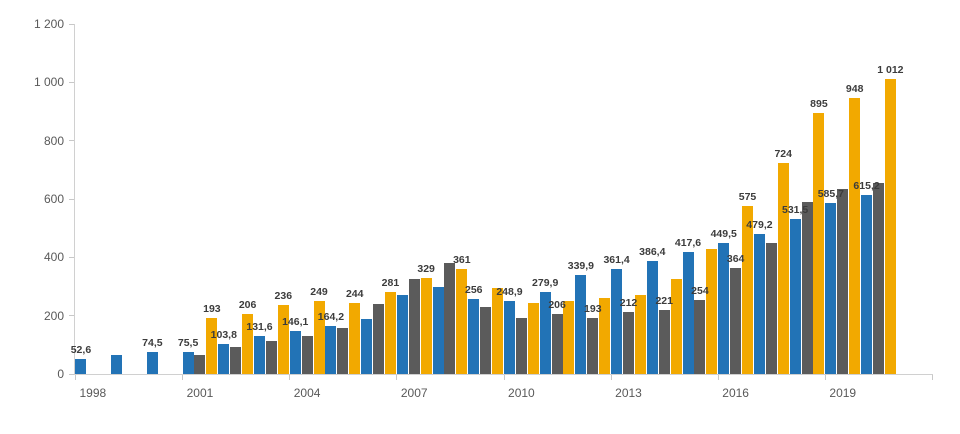  I want to click on bar-gray-2010, so click(521, 346).